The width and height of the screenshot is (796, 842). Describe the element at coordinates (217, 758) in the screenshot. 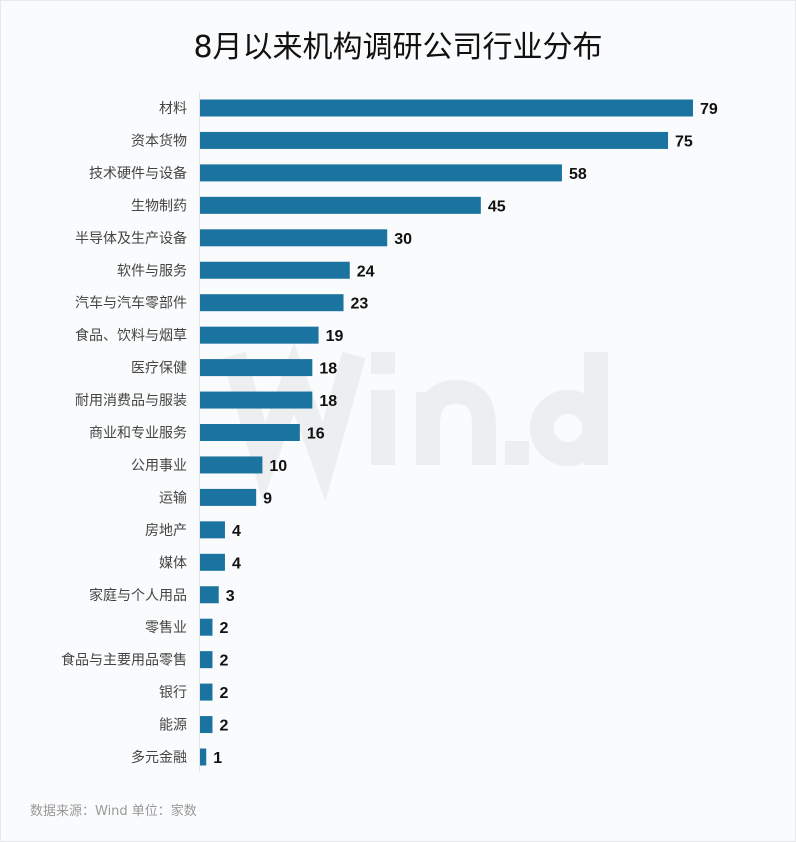

I see `value-label: 1` at that location.